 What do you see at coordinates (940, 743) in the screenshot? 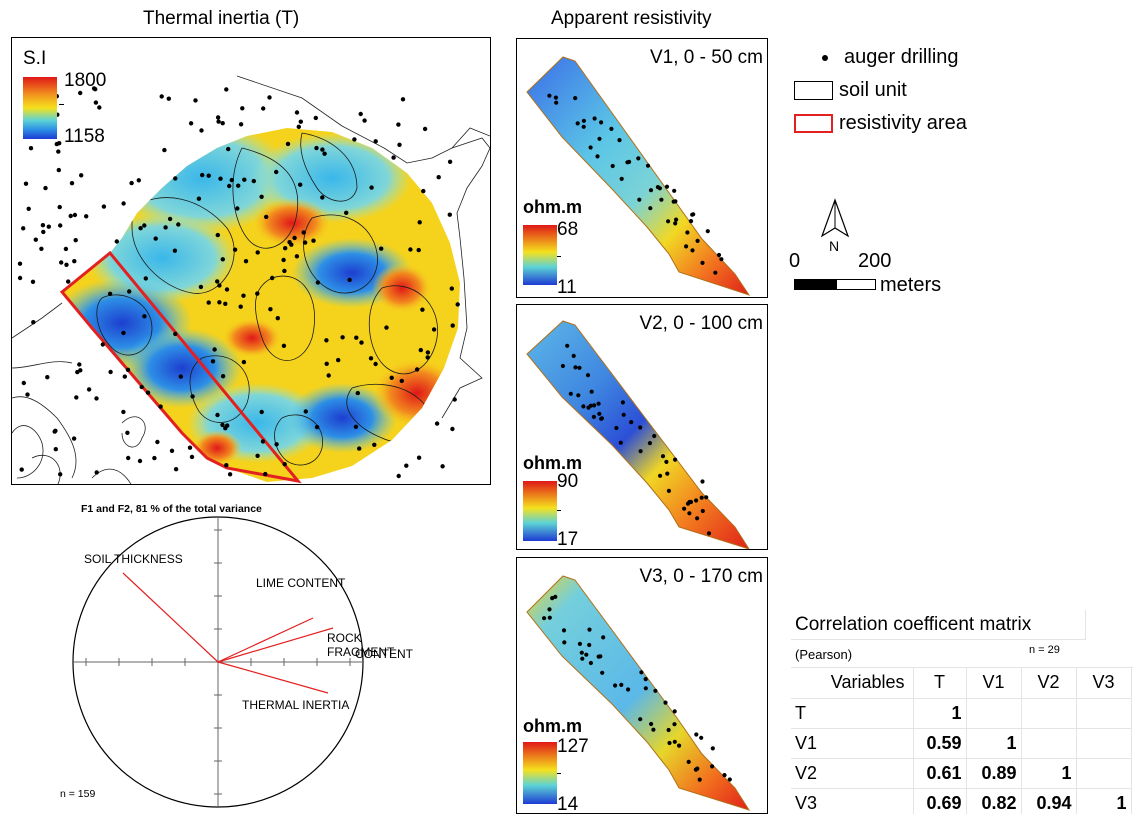
I see `corr-cell: 0.59` at bounding box center [940, 743].